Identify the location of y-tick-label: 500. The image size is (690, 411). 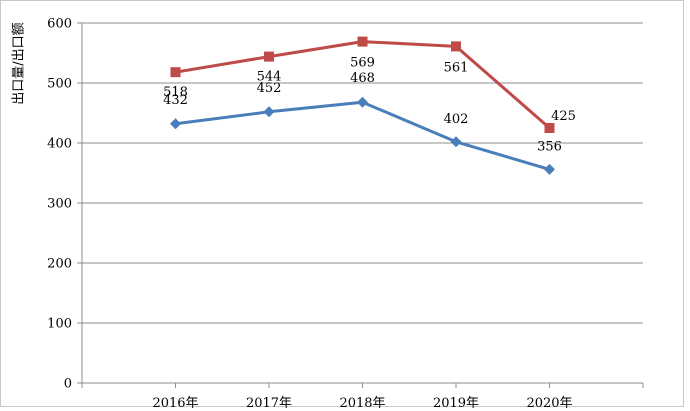
(59, 84).